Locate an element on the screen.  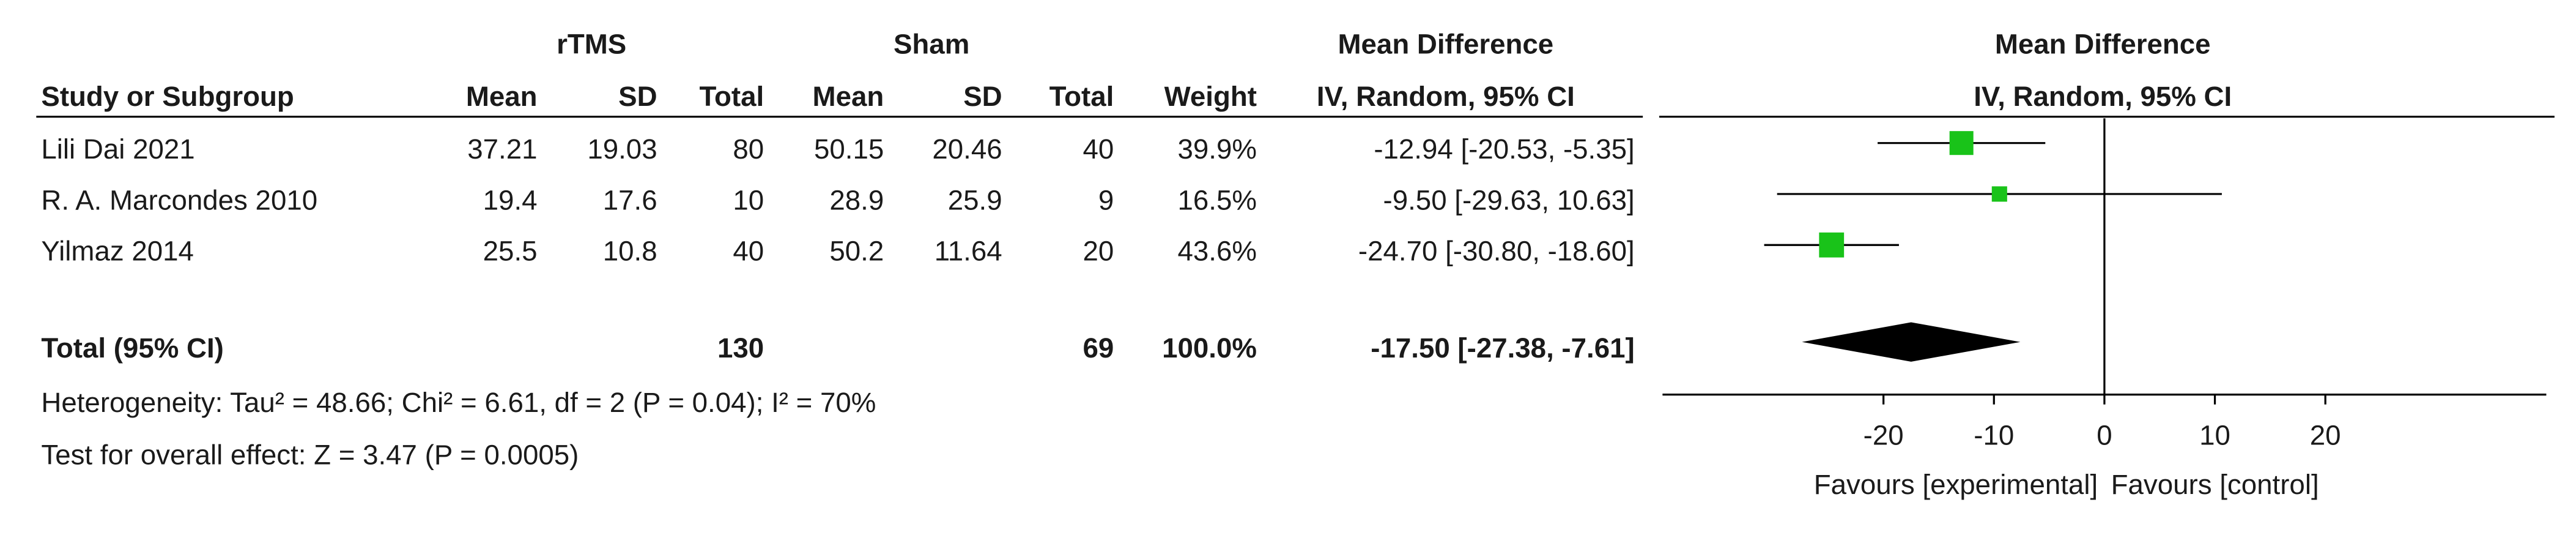
rtms-cell: 25.5 is located at coordinates (510, 251).